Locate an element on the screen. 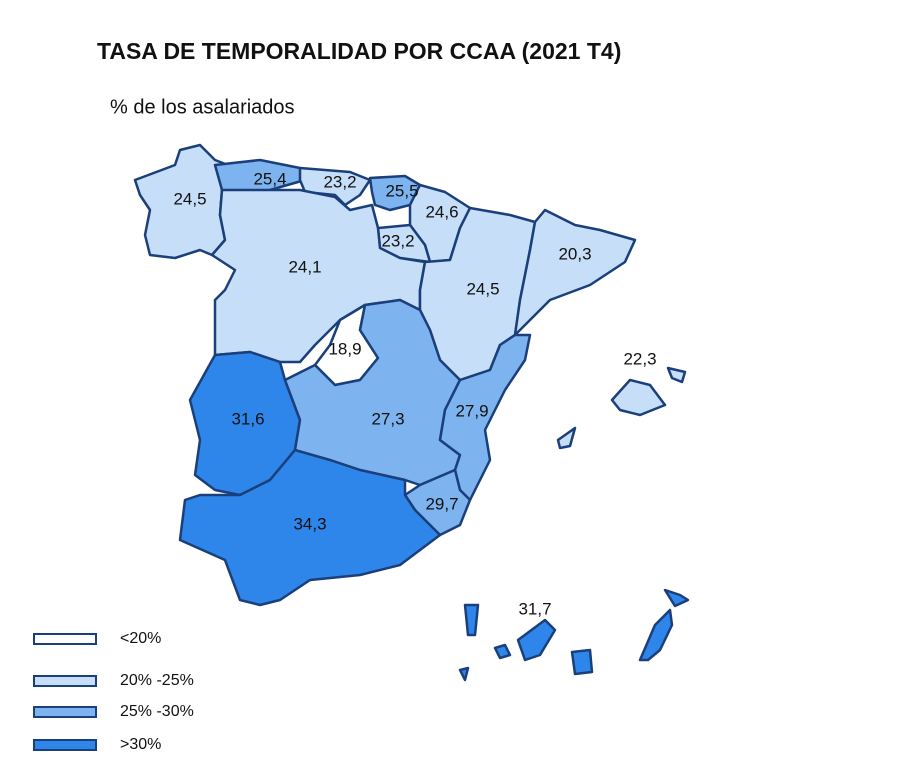  value-label: 22,3 is located at coordinates (639, 358).